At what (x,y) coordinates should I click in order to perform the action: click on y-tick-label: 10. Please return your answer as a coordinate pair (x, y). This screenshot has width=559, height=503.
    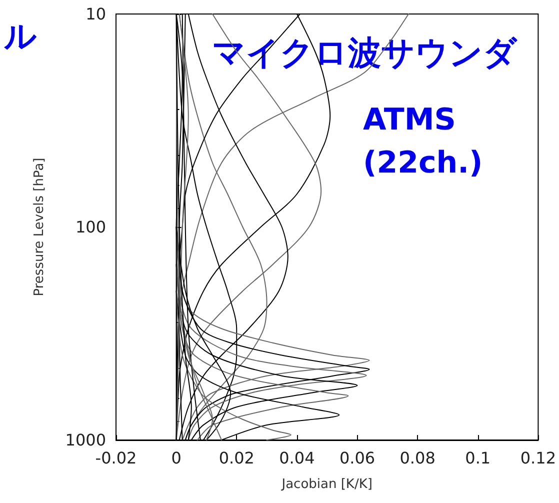
    Looking at the image, I should click on (96, 14).